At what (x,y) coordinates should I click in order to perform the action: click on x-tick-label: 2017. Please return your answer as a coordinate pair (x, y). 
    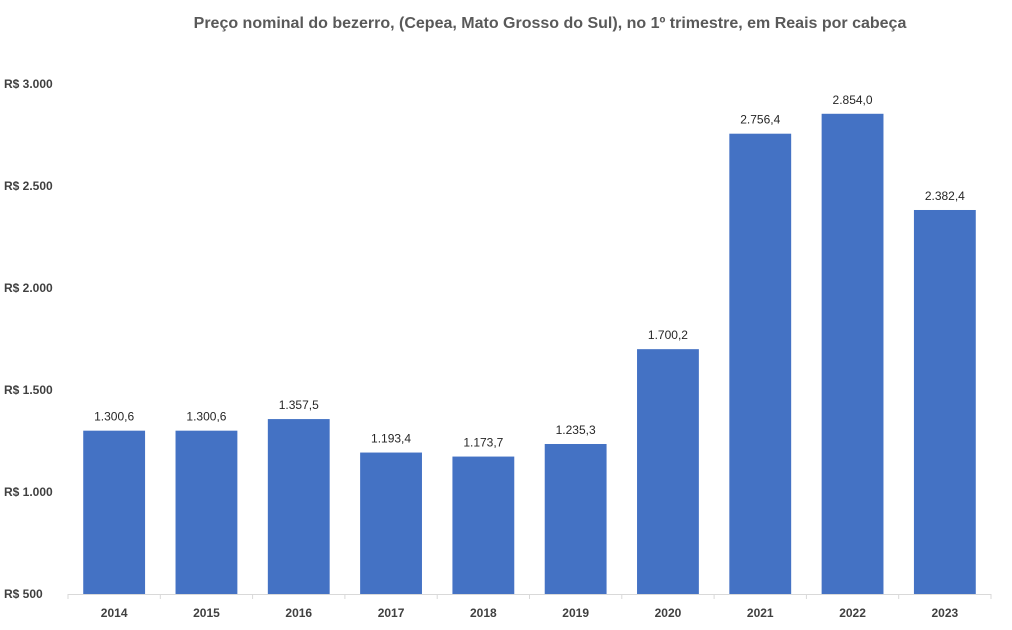
    Looking at the image, I should click on (391, 613).